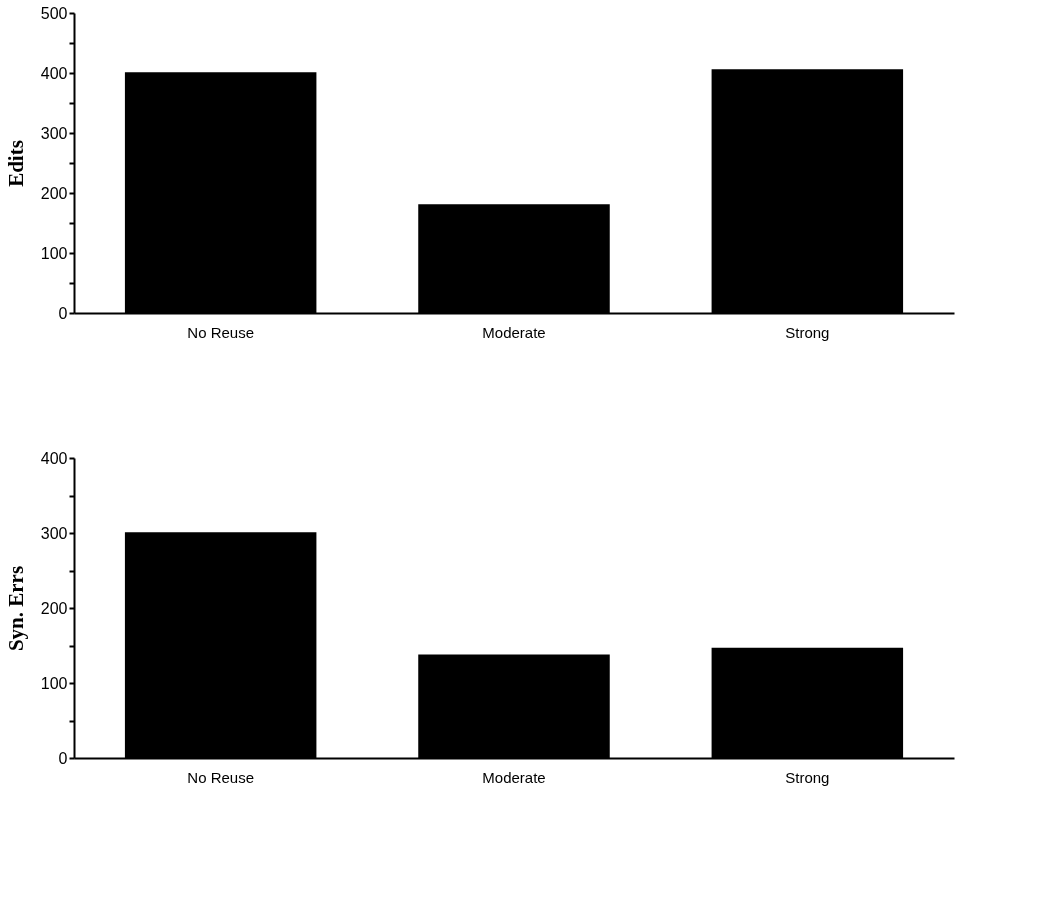 The height and width of the screenshot is (917, 1040). I want to click on y-axis-title: Syn. Errs, so click(15, 608).